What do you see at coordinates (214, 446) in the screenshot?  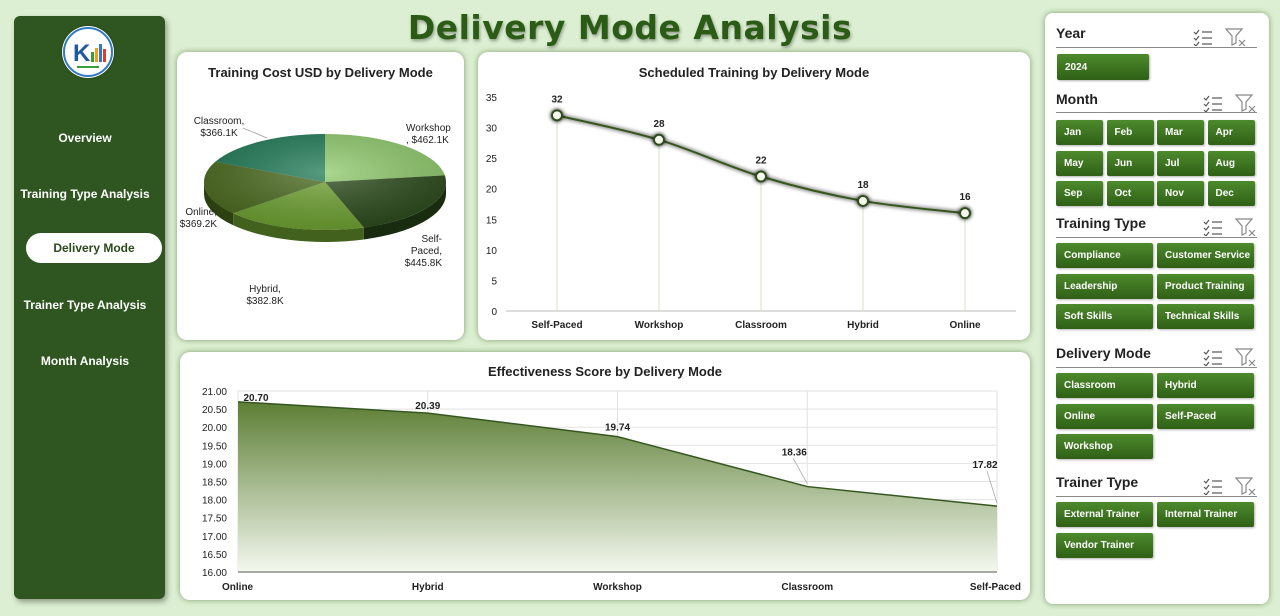 I see `area-y-tick-label: 19.50` at bounding box center [214, 446].